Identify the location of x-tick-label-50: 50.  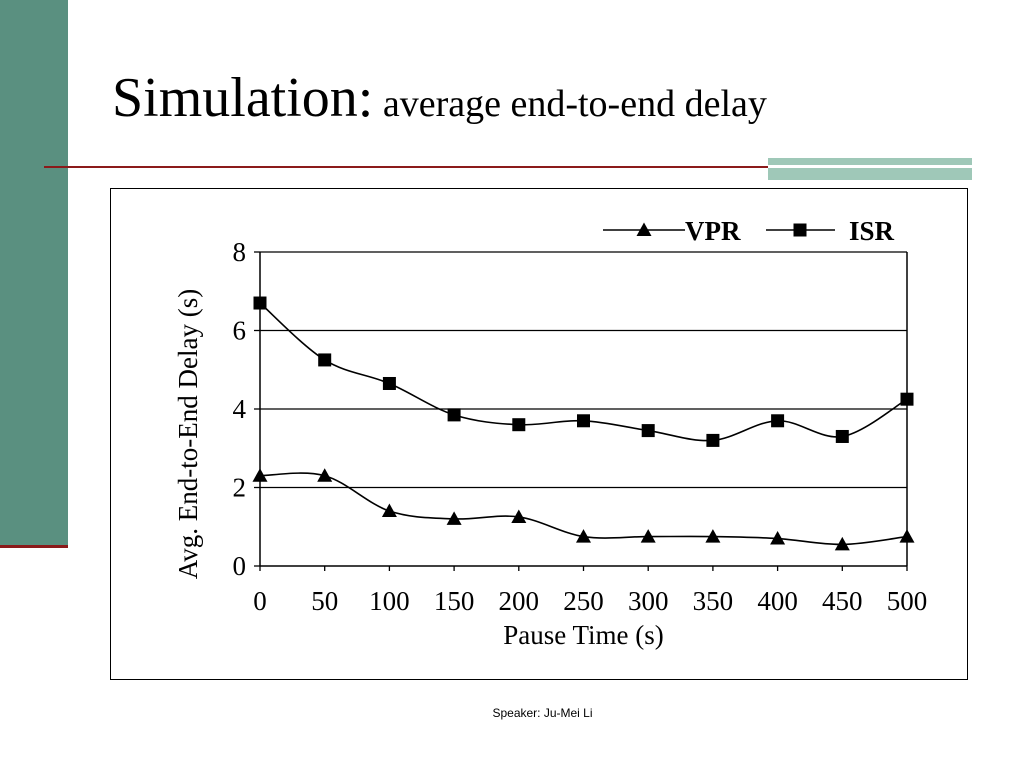
(324, 601).